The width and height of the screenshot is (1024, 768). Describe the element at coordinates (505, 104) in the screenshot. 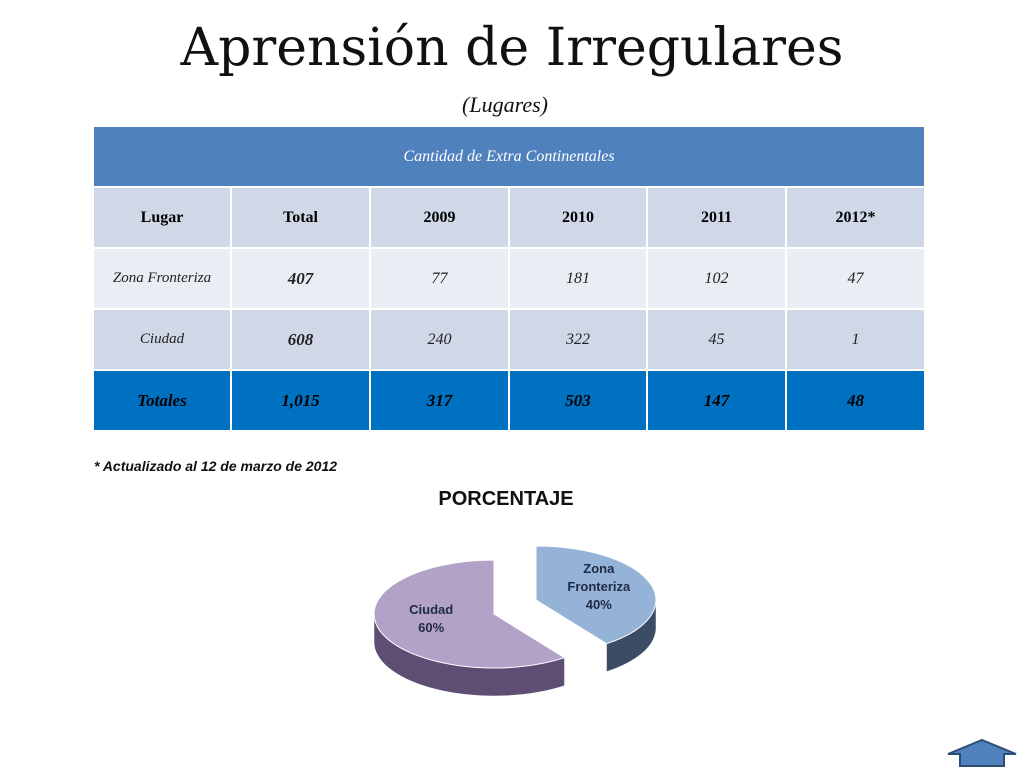

I see `page-subtitle: (Lugares)` at that location.